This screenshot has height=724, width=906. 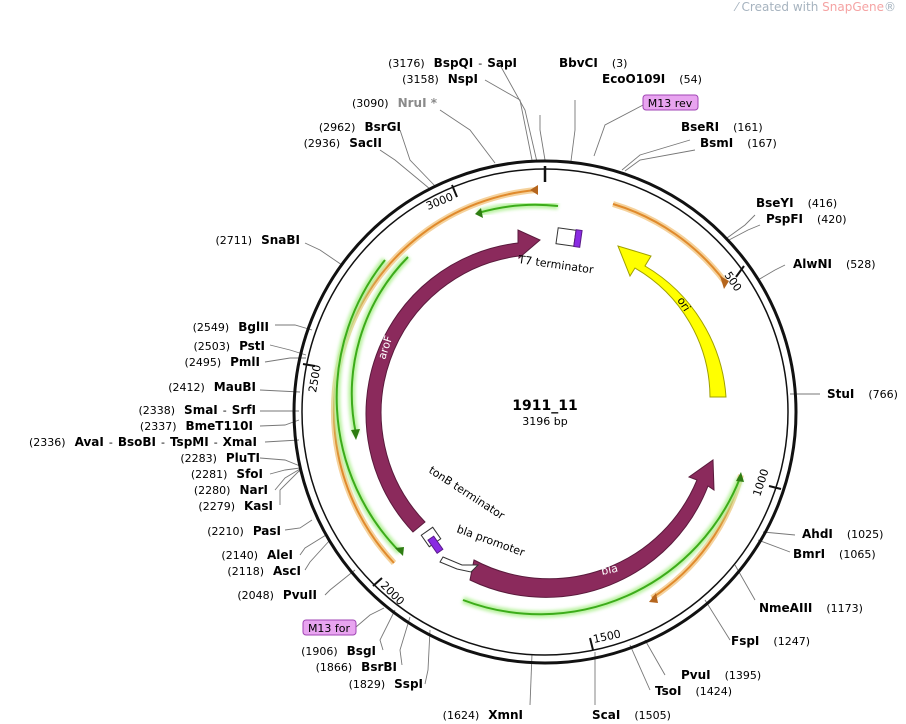 I want to click on feature-bla: bla, so click(x=592, y=528).